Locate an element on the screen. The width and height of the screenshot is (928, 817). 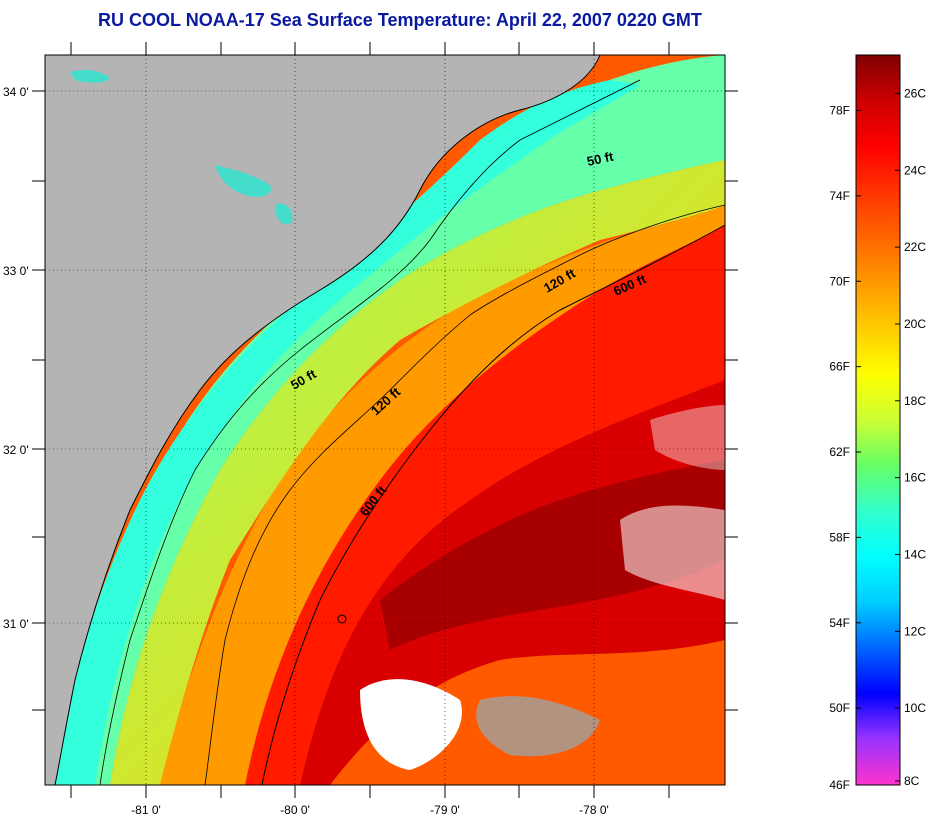
contour-label-50ft: 50 ft is located at coordinates (601, 159).